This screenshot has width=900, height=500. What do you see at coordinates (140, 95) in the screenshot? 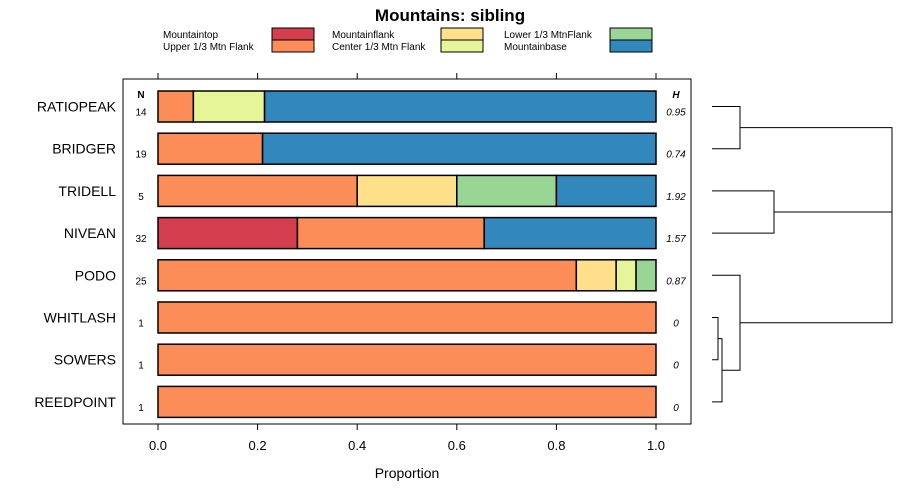
I see `n-column-header: N` at bounding box center [140, 95].